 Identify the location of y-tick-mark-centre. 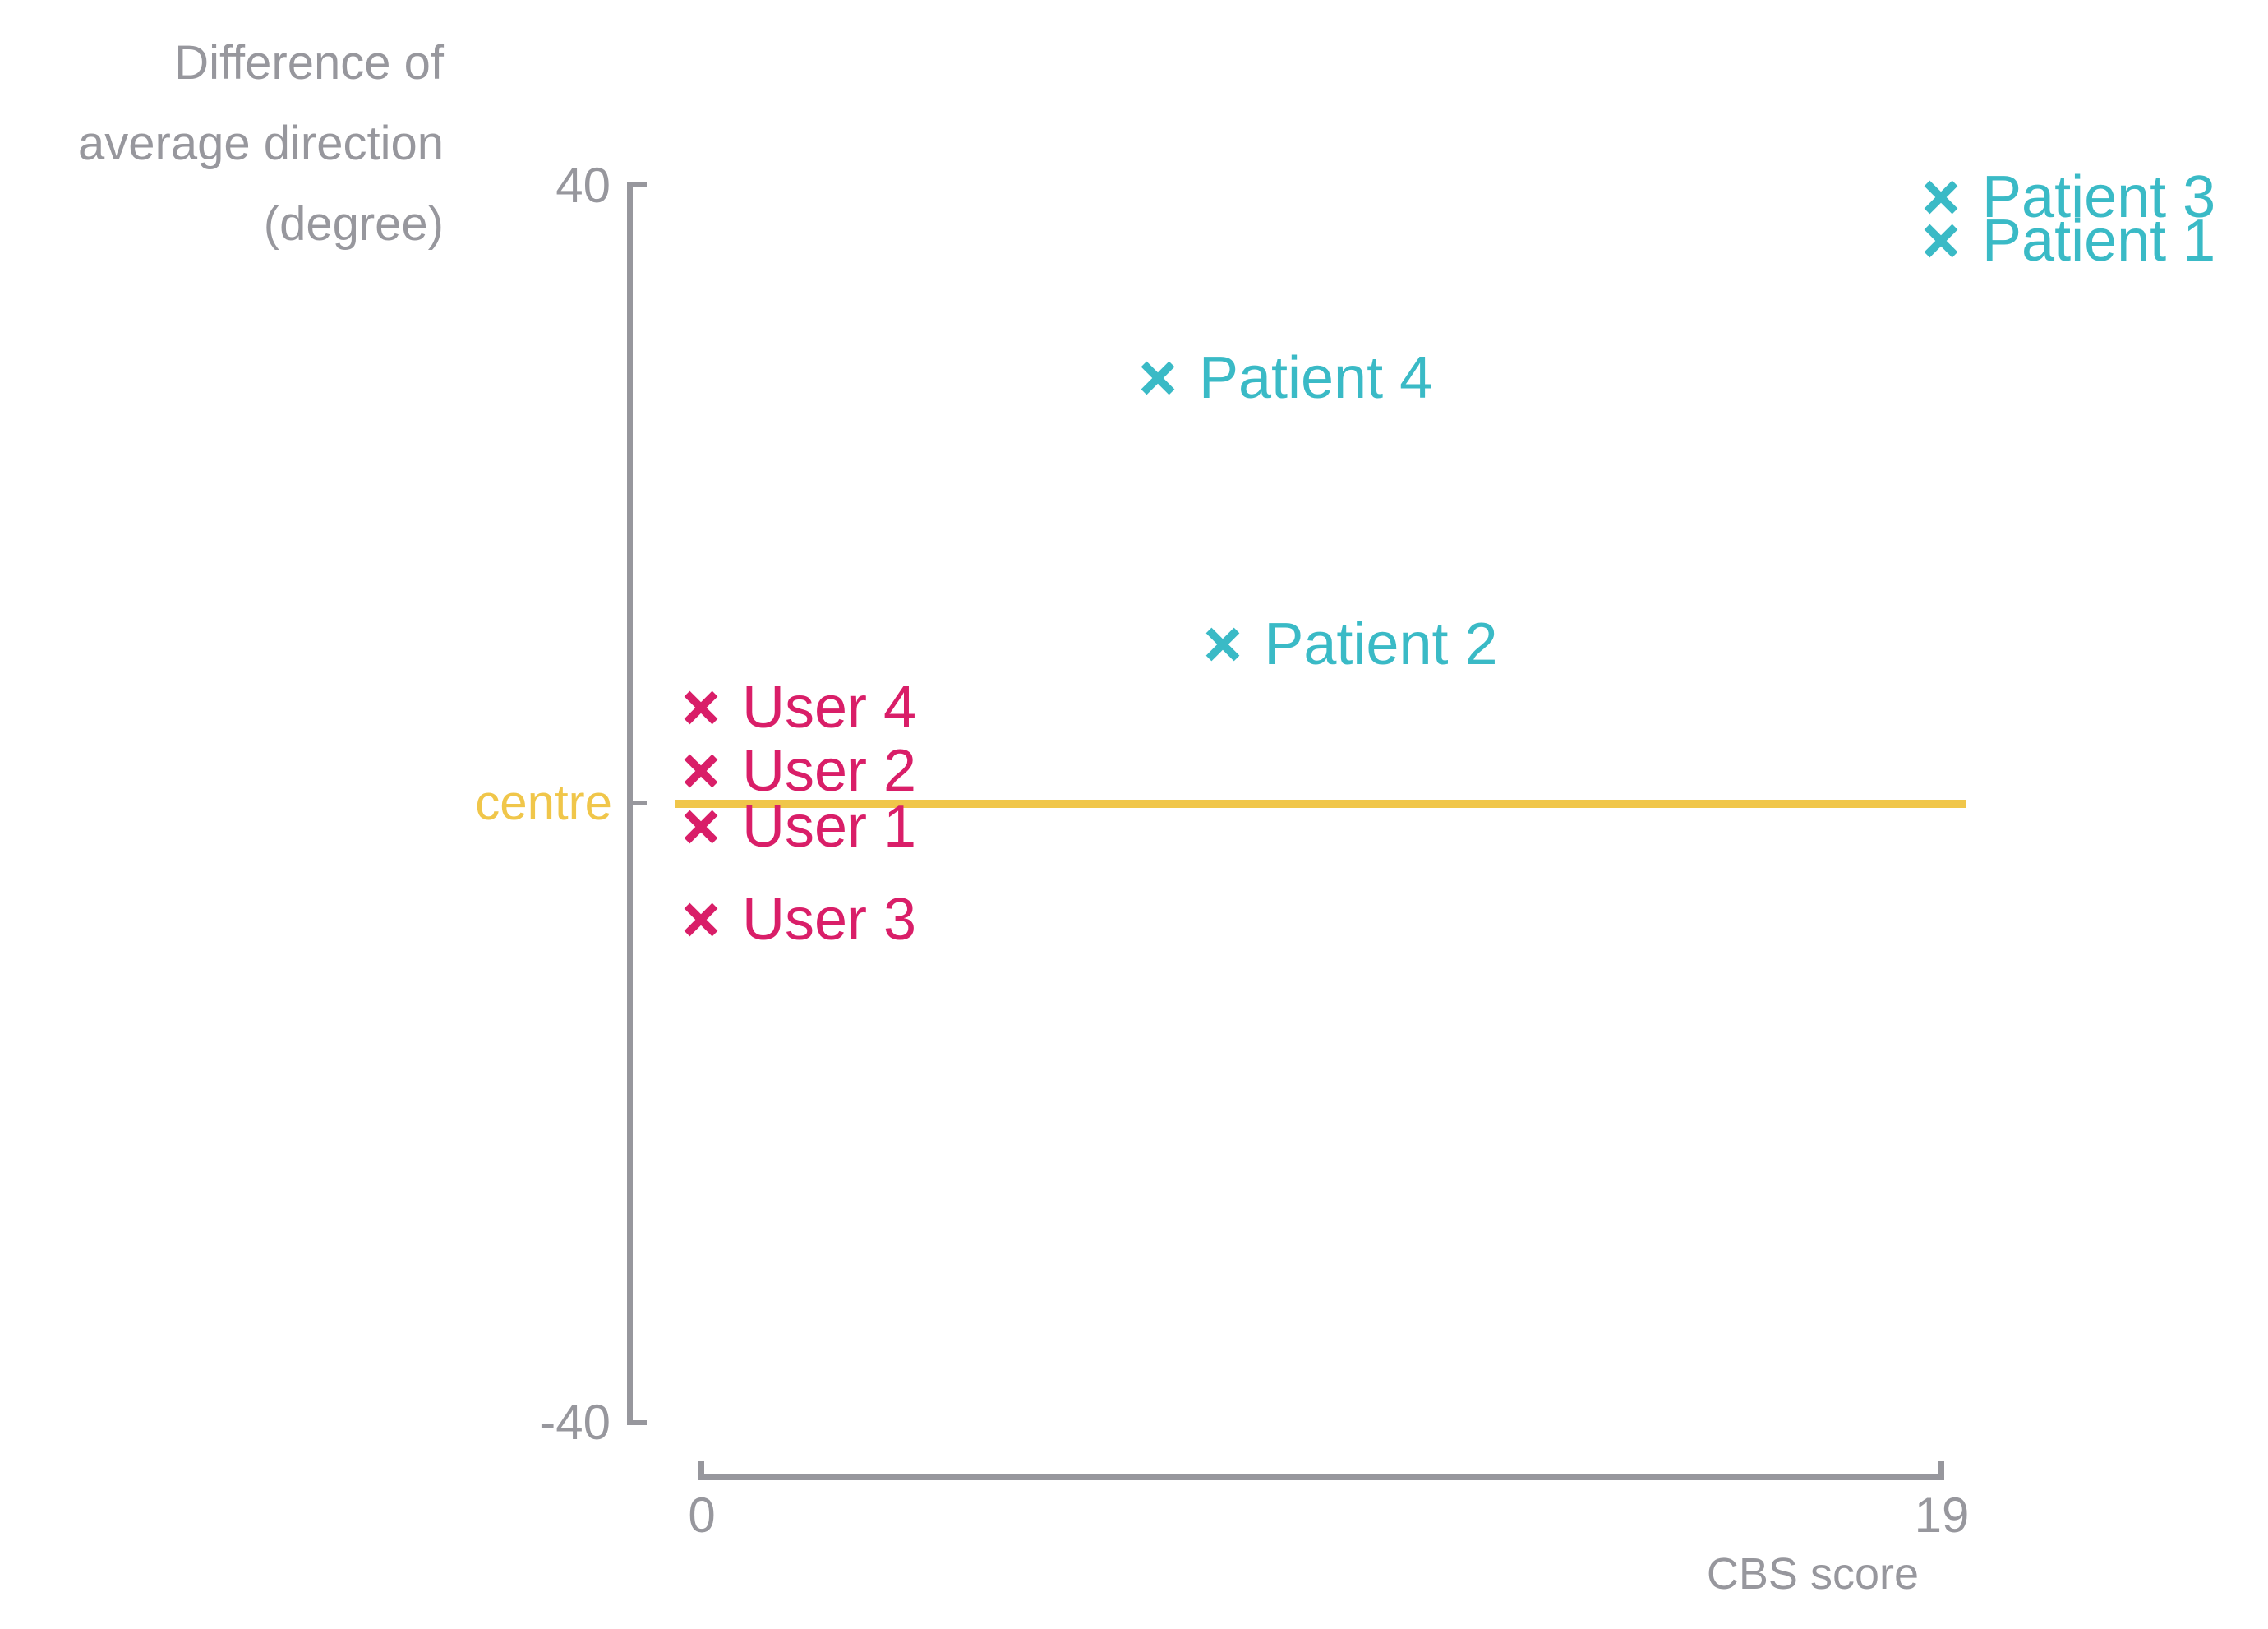
(637, 803).